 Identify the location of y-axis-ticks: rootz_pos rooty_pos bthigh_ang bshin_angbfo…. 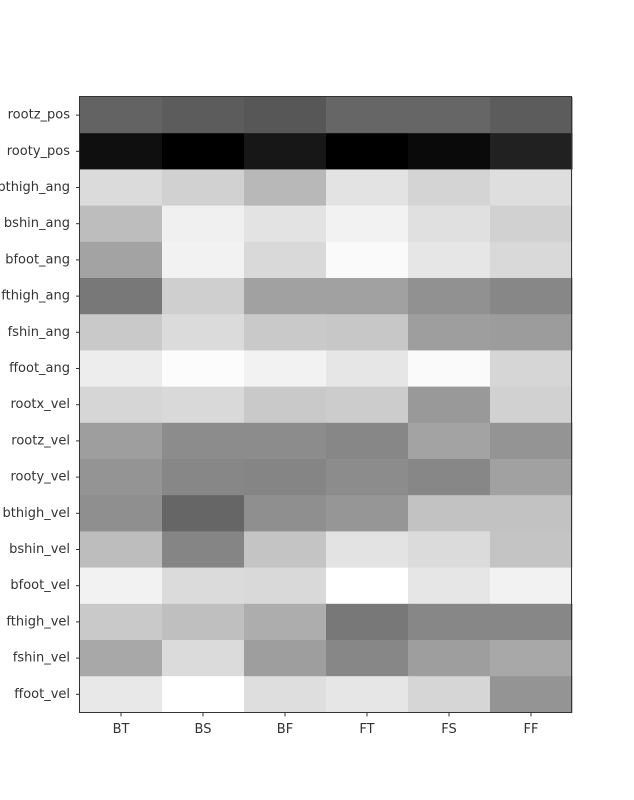
(40, 405).